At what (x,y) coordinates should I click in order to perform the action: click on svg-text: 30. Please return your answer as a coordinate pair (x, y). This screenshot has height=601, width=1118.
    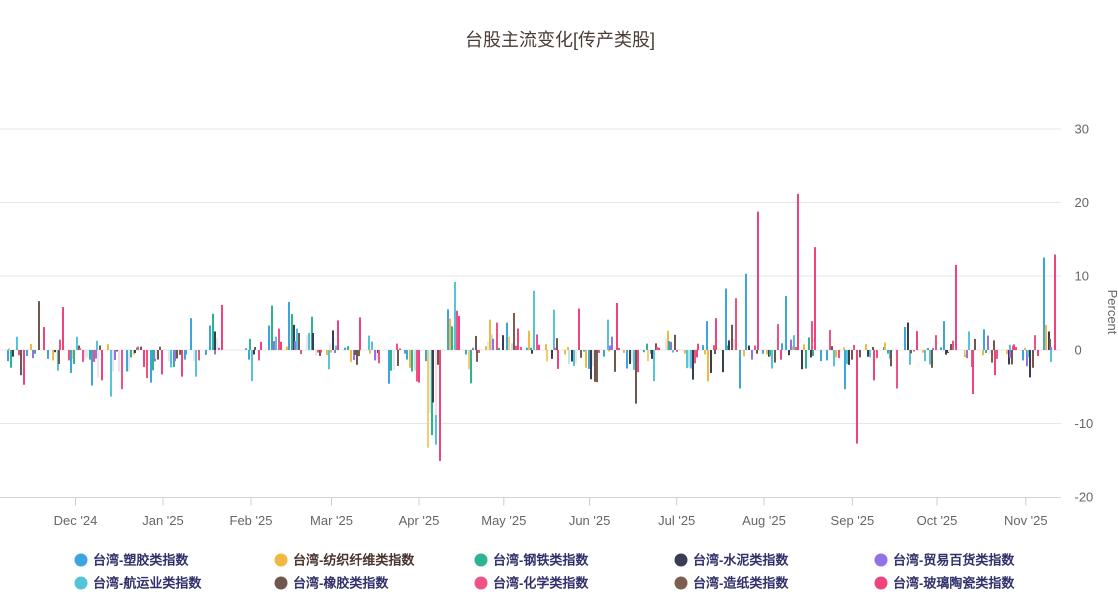
    Looking at the image, I should click on (1082, 129).